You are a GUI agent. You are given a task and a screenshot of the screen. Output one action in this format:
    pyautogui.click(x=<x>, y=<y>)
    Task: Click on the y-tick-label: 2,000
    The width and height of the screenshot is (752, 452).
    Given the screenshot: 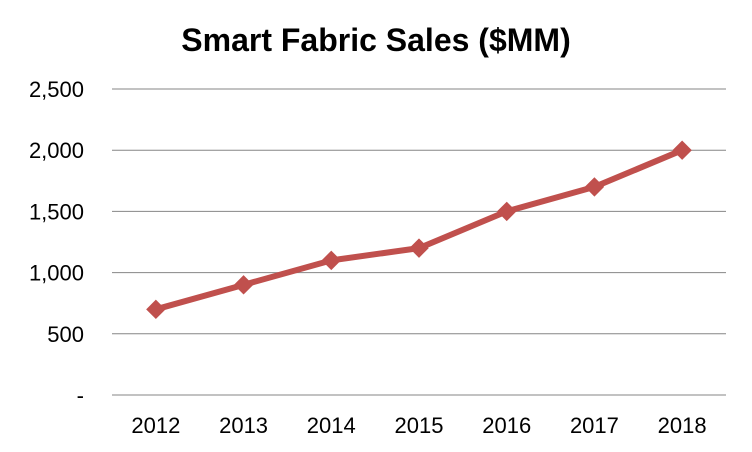 What is the action you would take?
    pyautogui.click(x=56, y=150)
    